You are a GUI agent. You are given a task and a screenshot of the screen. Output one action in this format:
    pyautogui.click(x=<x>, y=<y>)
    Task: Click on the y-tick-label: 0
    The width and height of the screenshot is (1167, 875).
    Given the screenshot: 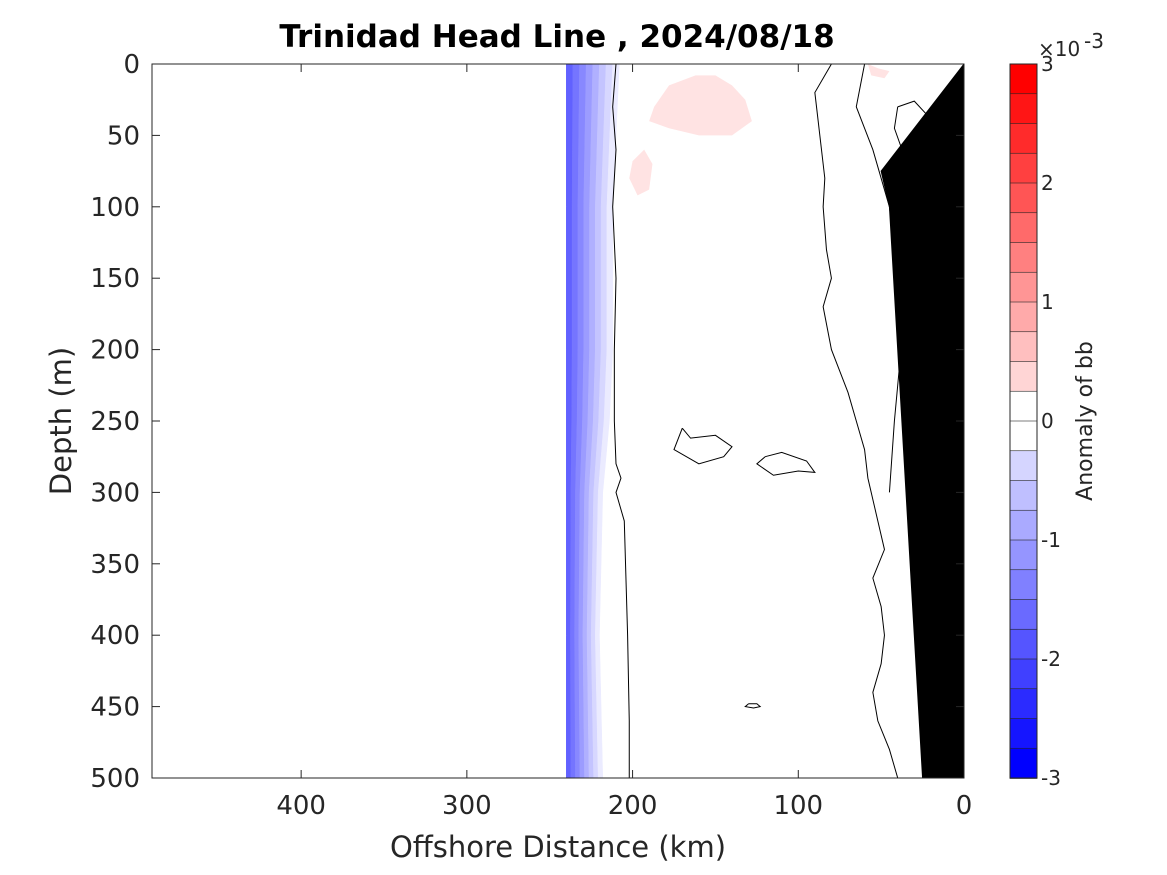 What is the action you would take?
    pyautogui.click(x=131, y=65)
    